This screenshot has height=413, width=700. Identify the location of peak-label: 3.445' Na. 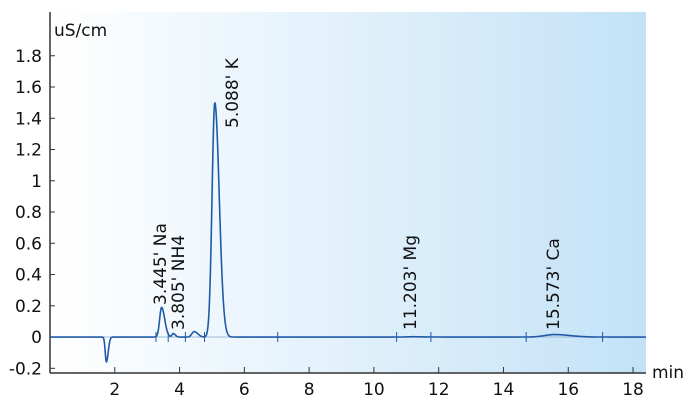
(161, 264).